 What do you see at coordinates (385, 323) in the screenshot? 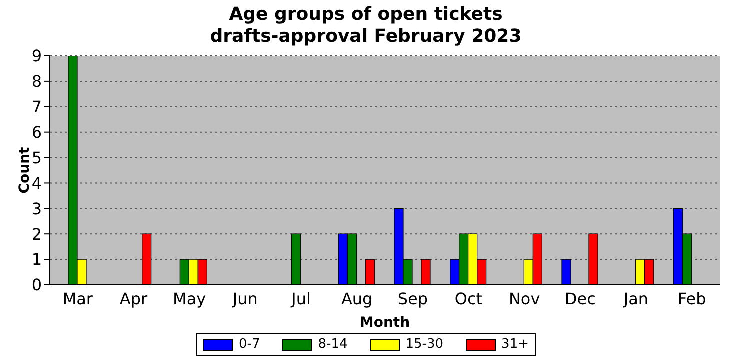
I see `x-axis-title: Month` at bounding box center [385, 323].